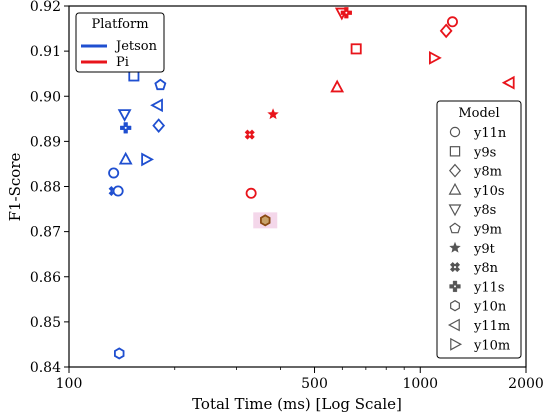 The image size is (550, 418). Describe the element at coordinates (484, 152) in the screenshot. I see `legend-label-y9s: y9s` at that location.